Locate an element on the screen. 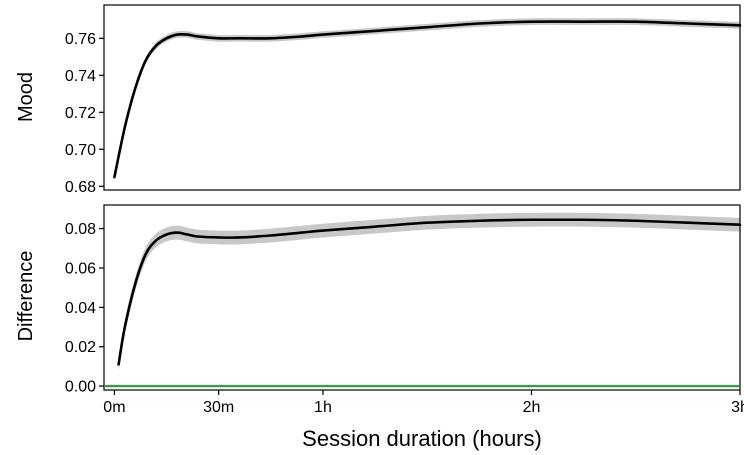 This screenshot has width=744, height=455. difference-y-tick-label: 0.08 is located at coordinates (80, 229).